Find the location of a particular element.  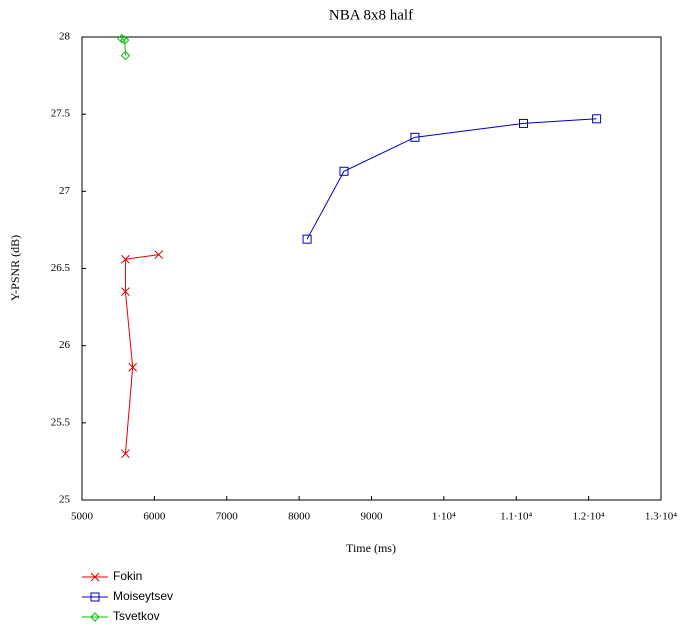

x-tick-label: 1.2·10⁴ is located at coordinates (589, 517).